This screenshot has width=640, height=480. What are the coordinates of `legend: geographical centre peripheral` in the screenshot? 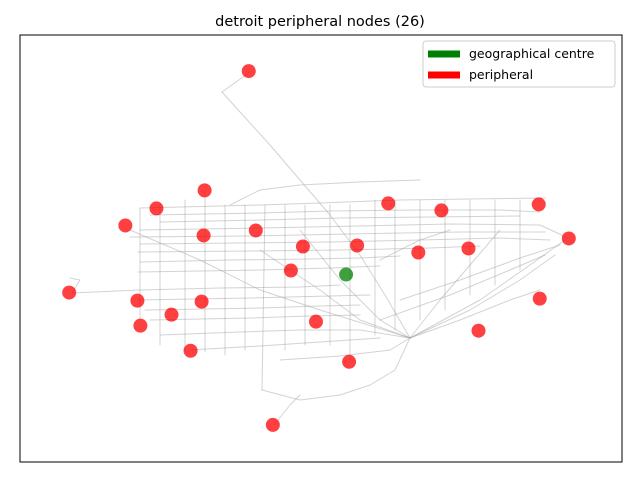 It's located at (519, 64).